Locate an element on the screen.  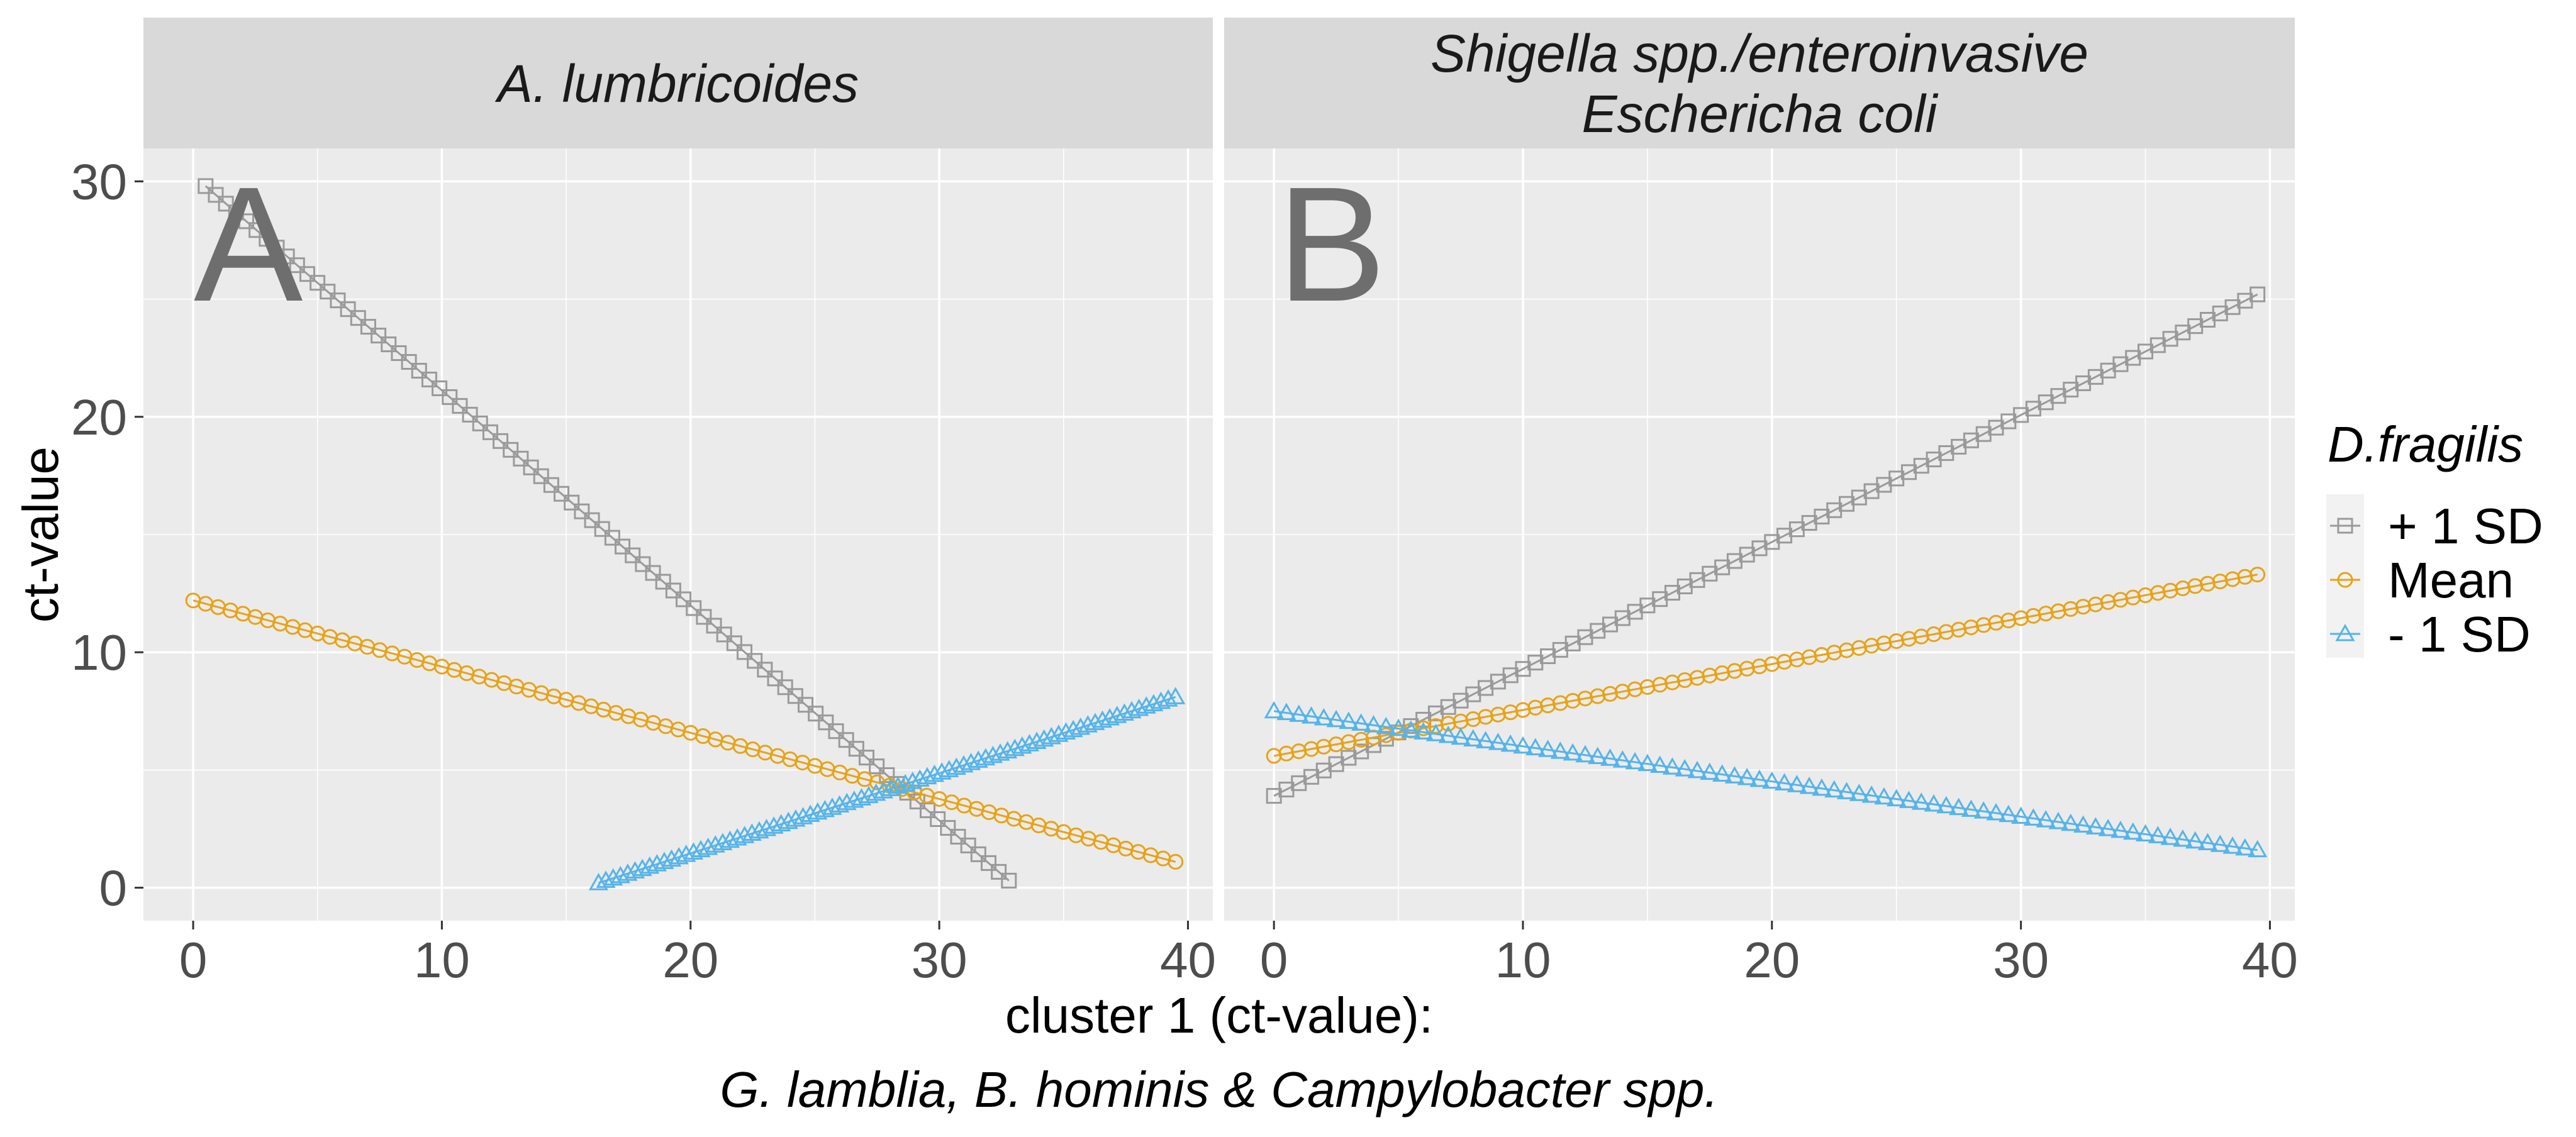
x-axis-title-line-1: cluster 1 (ct-value): is located at coordinates (1219, 1015).